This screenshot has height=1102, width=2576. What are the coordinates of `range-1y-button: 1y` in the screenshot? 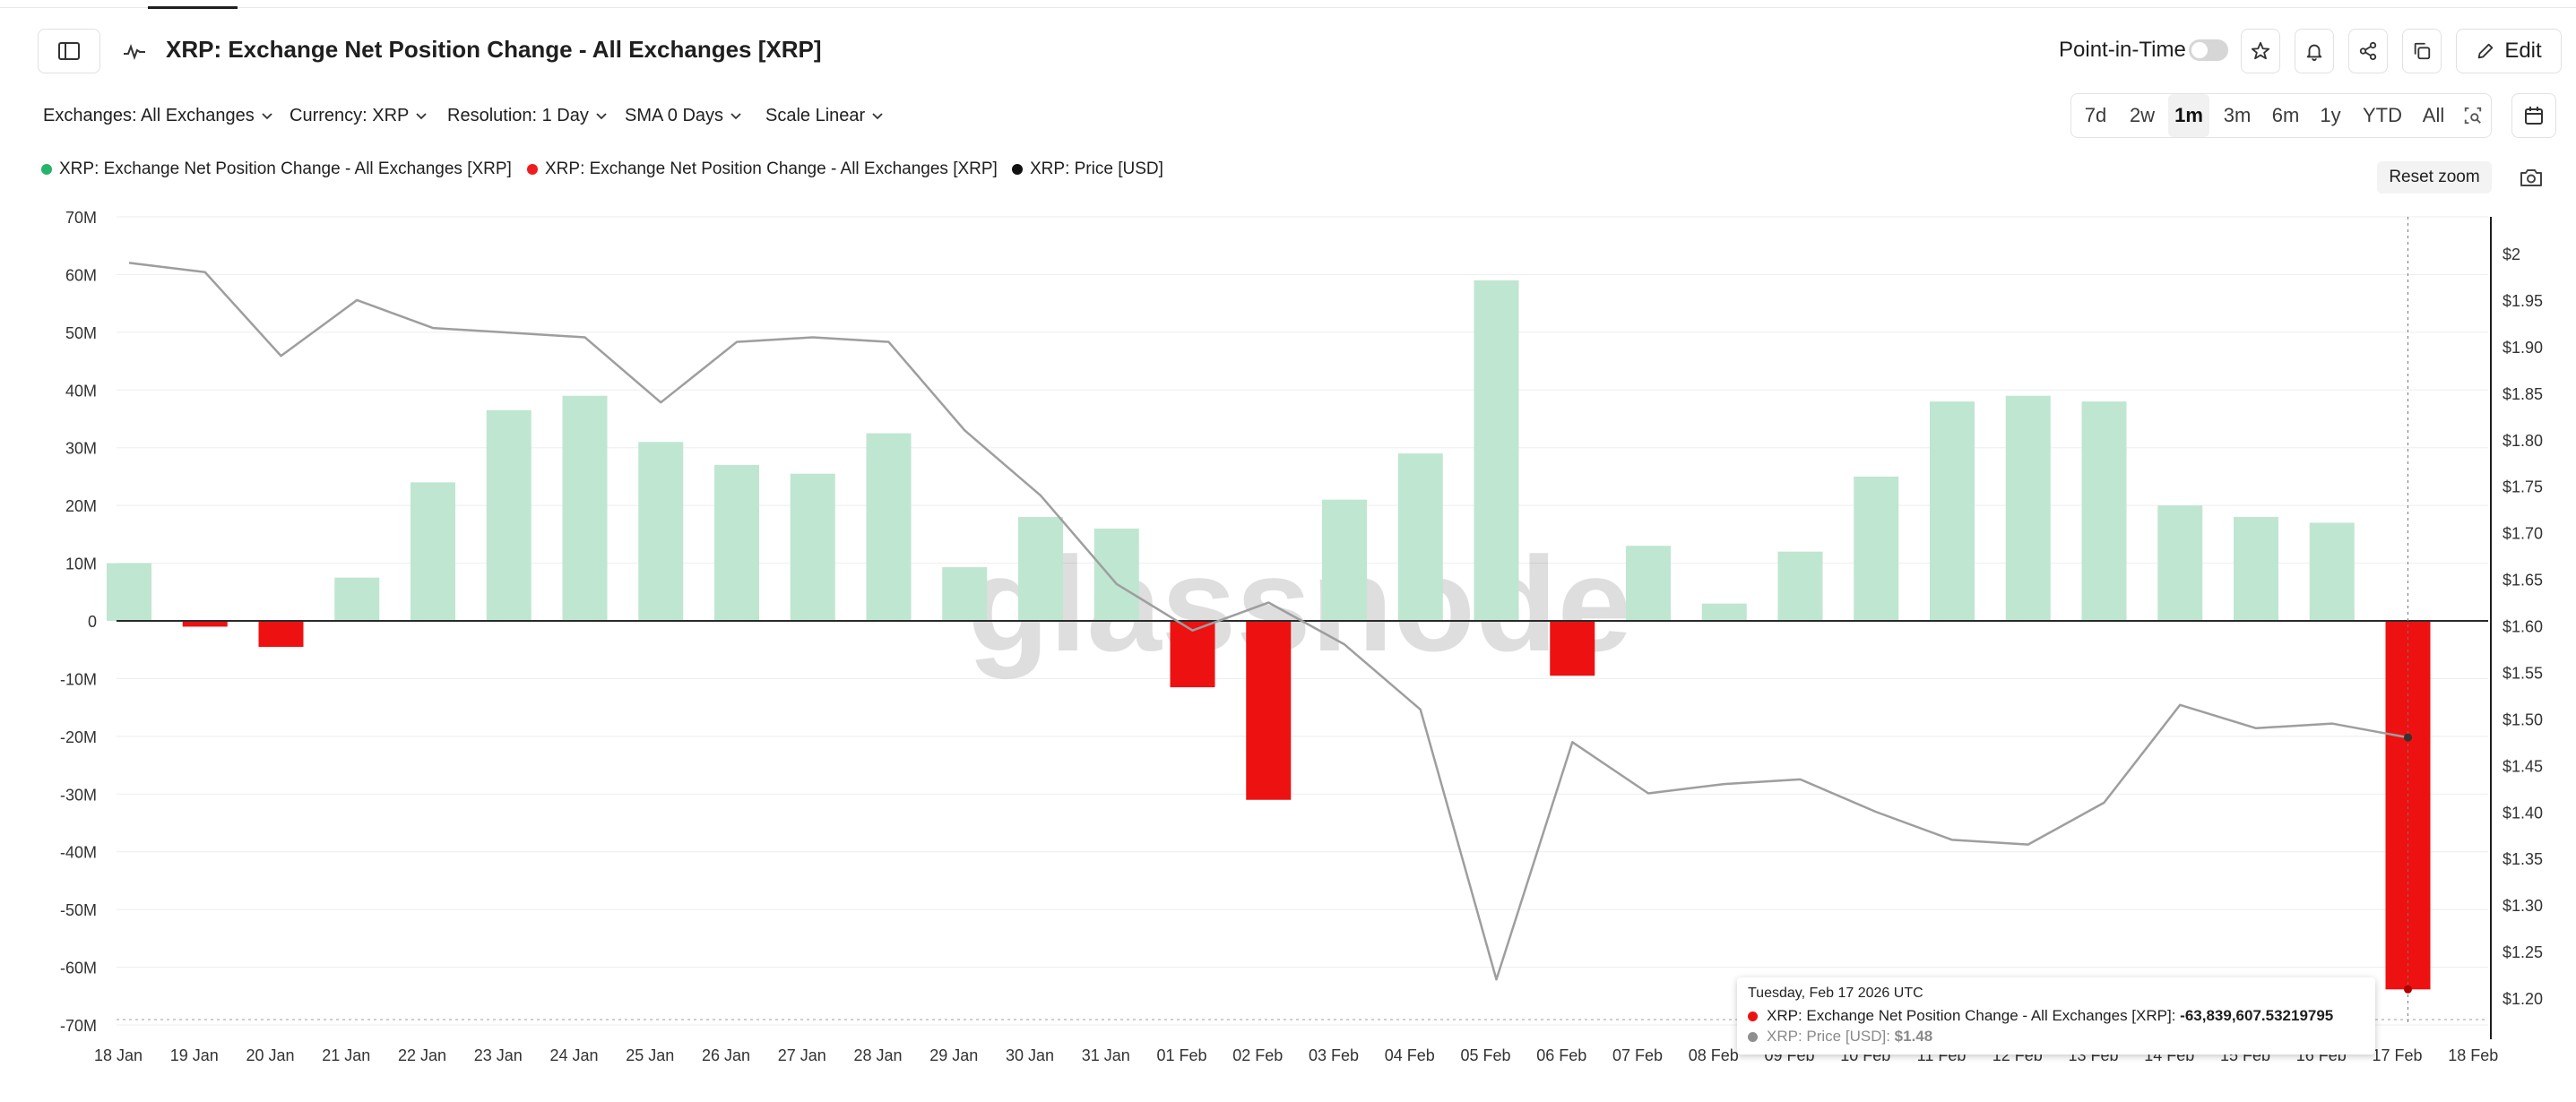 It's located at (2330, 115).